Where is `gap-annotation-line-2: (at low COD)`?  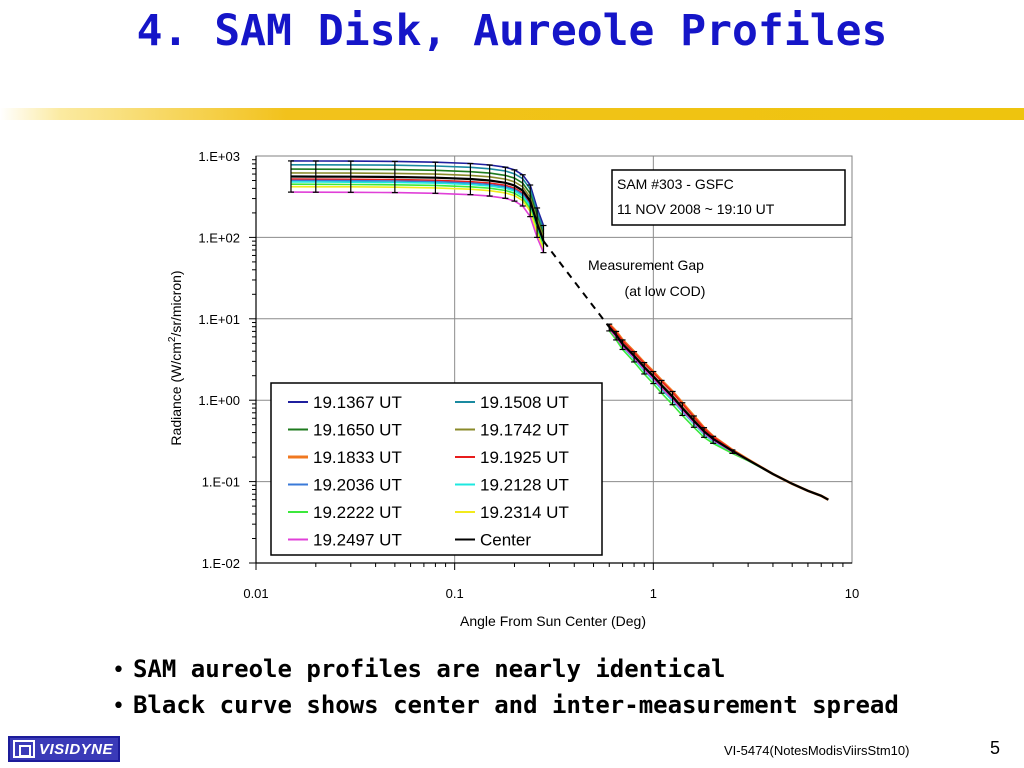
gap-annotation-line-2: (at low COD) is located at coordinates (665, 291).